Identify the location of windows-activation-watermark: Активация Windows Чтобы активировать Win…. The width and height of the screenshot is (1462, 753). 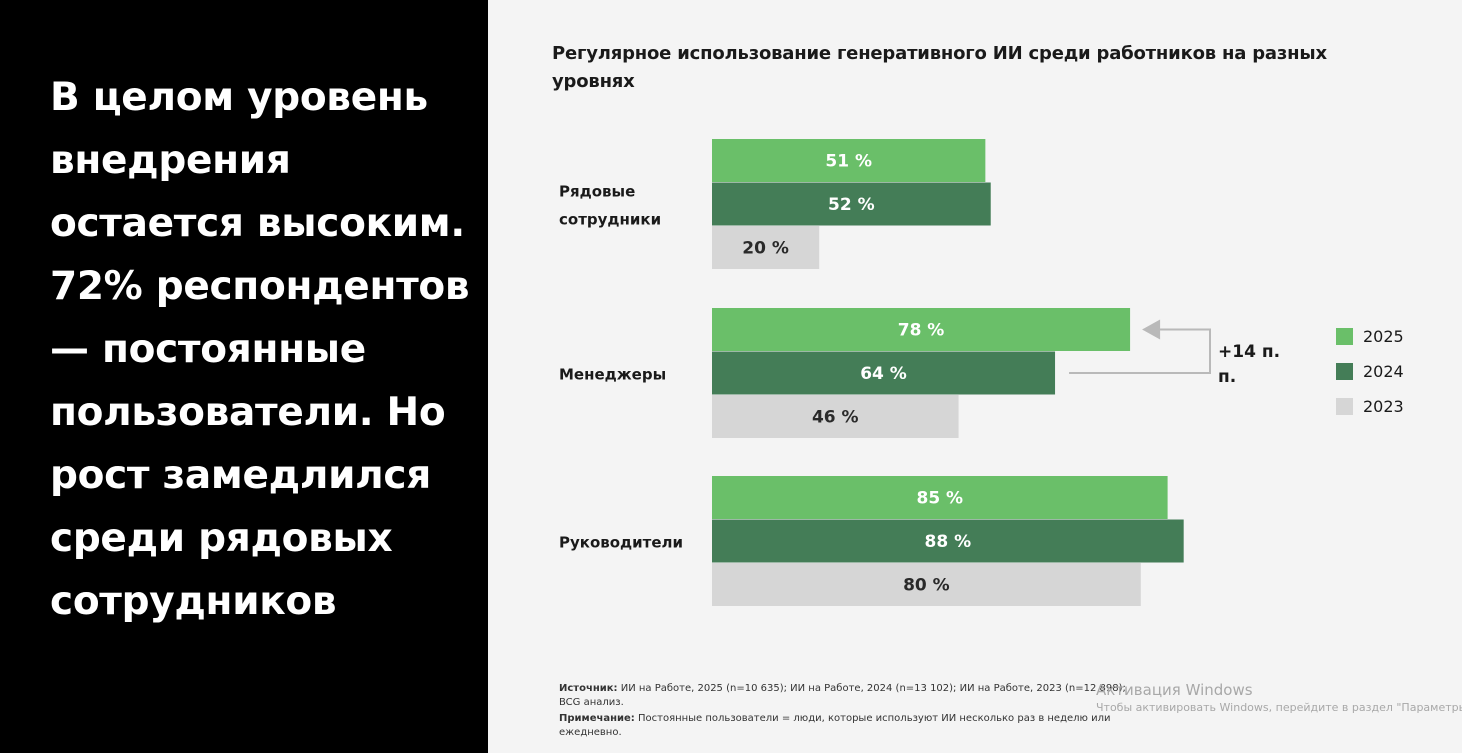
(1279, 698).